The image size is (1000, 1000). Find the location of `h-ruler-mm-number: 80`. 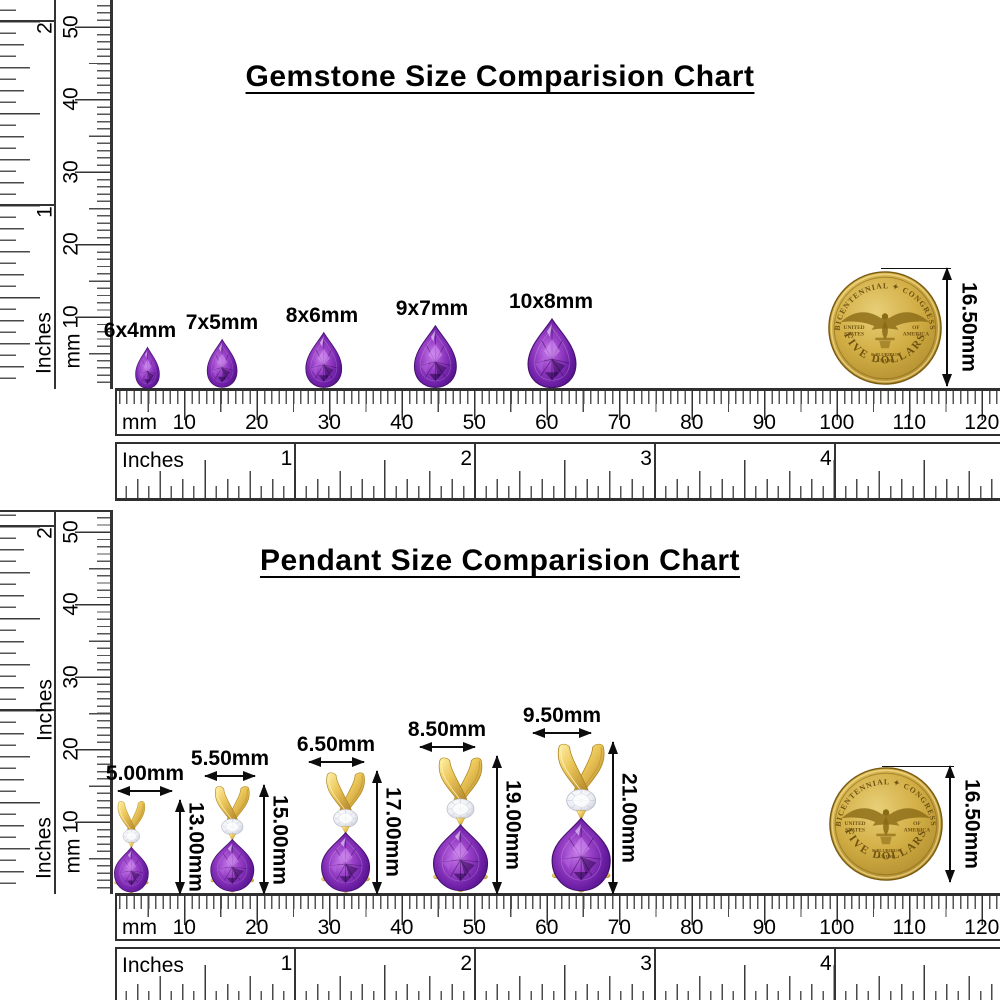

h-ruler-mm-number: 80 is located at coordinates (692, 422).